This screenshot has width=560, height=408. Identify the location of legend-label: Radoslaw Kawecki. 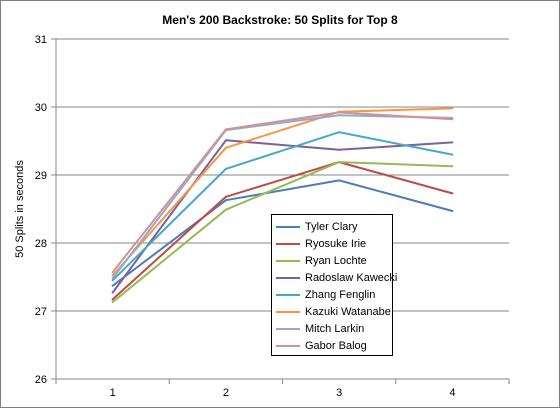
(351, 277).